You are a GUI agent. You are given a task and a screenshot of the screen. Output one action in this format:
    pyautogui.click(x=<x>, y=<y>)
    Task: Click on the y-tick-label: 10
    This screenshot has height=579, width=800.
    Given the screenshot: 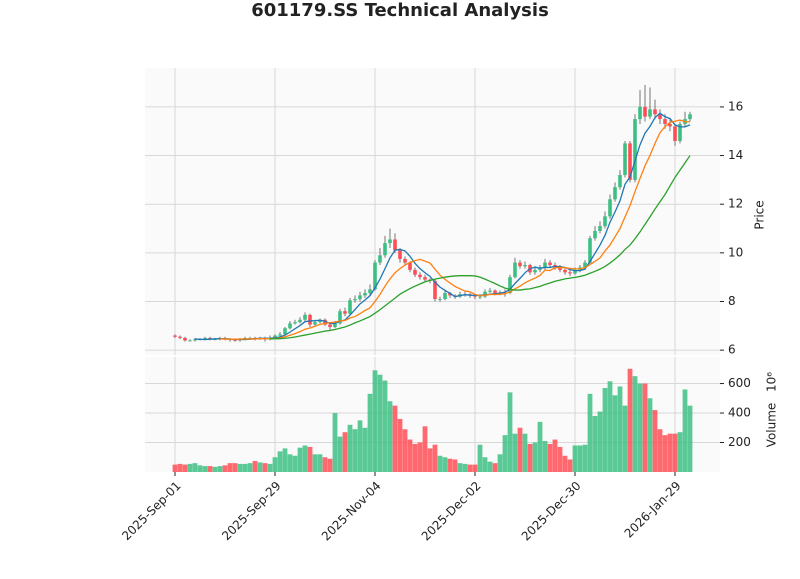 What is the action you would take?
    pyautogui.click(x=735, y=252)
    